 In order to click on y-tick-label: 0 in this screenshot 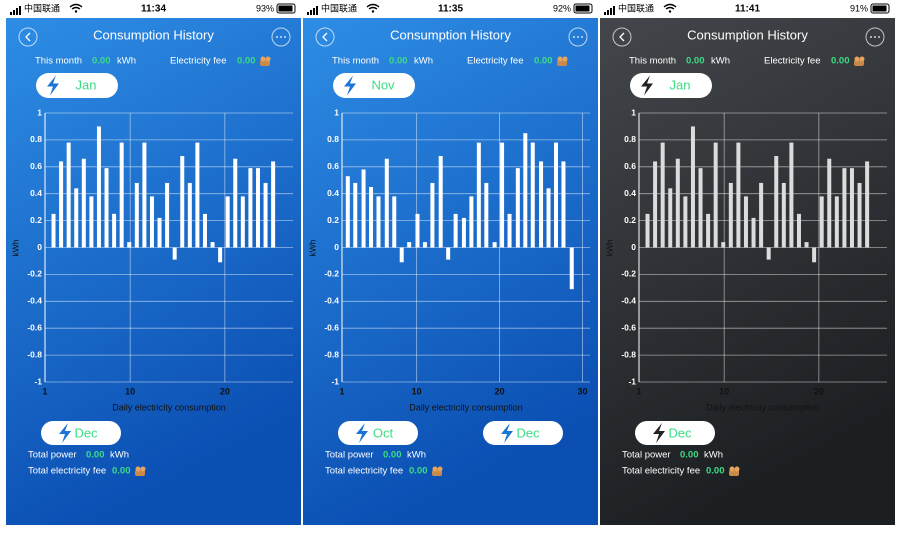, I will do `click(633, 247)`.